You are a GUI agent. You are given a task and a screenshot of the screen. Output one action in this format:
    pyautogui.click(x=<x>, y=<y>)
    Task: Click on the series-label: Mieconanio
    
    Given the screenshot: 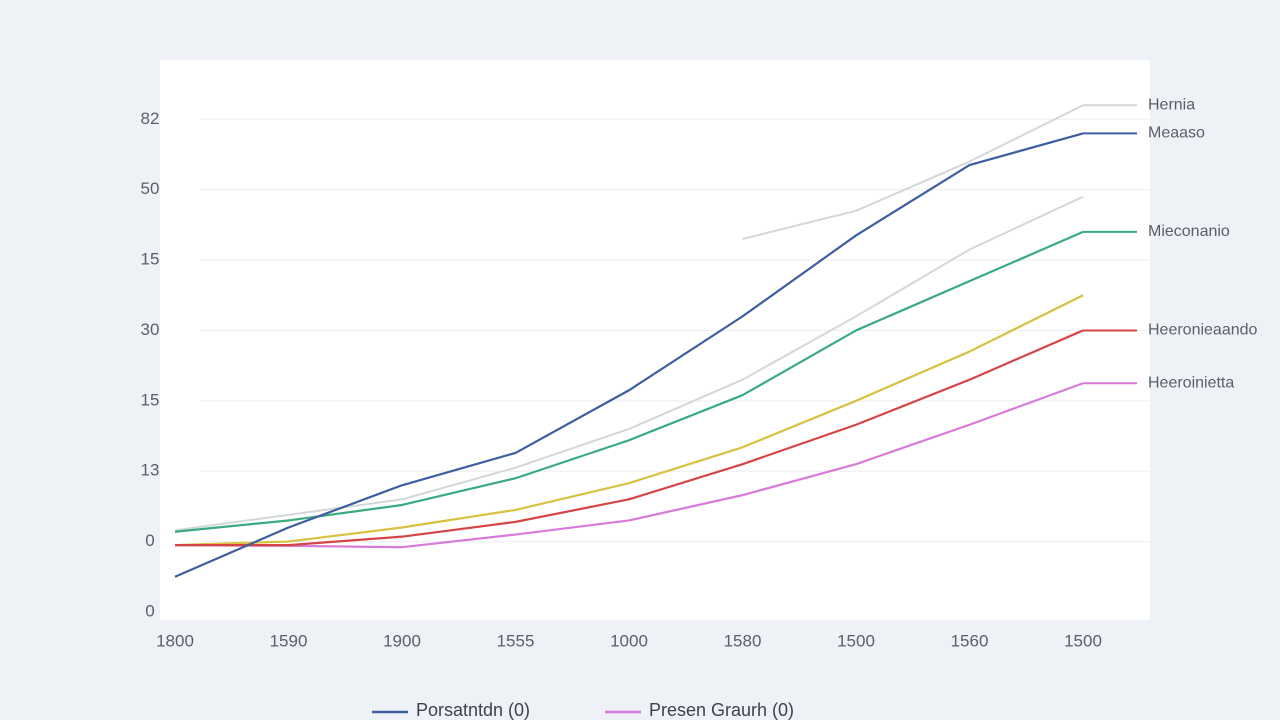 What is the action you would take?
    pyautogui.click(x=1189, y=231)
    